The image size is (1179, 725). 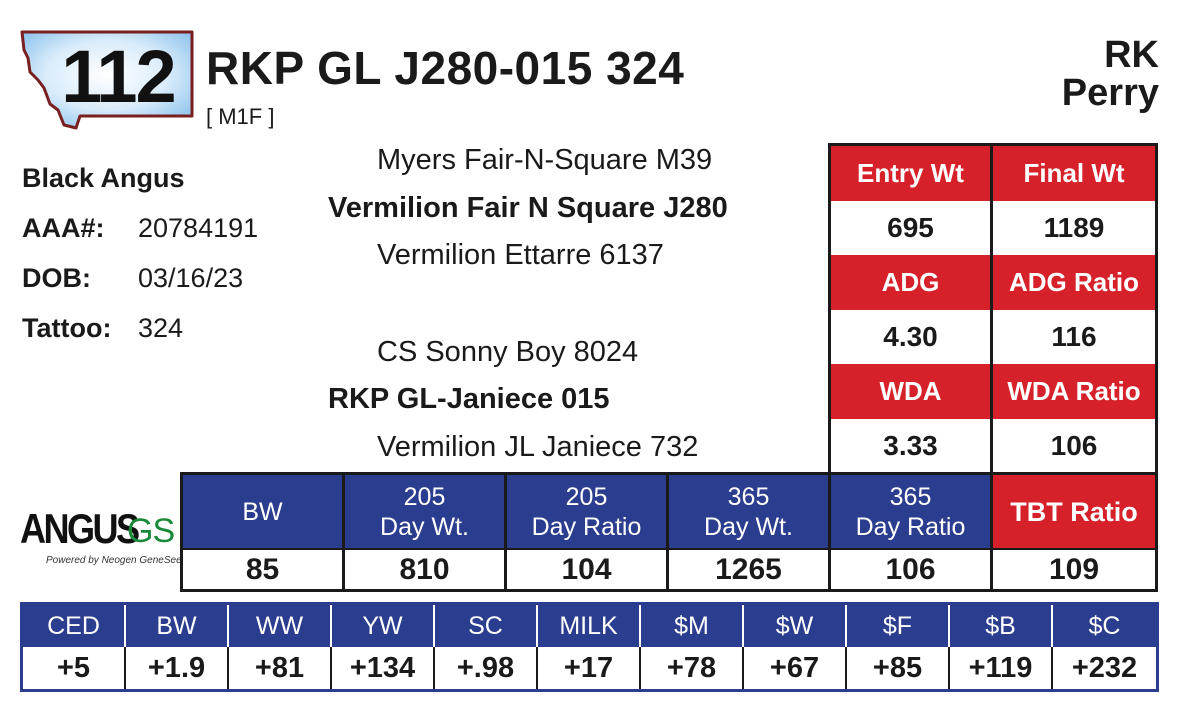 I want to click on epd-value-sc: +.98, so click(x=486, y=668).